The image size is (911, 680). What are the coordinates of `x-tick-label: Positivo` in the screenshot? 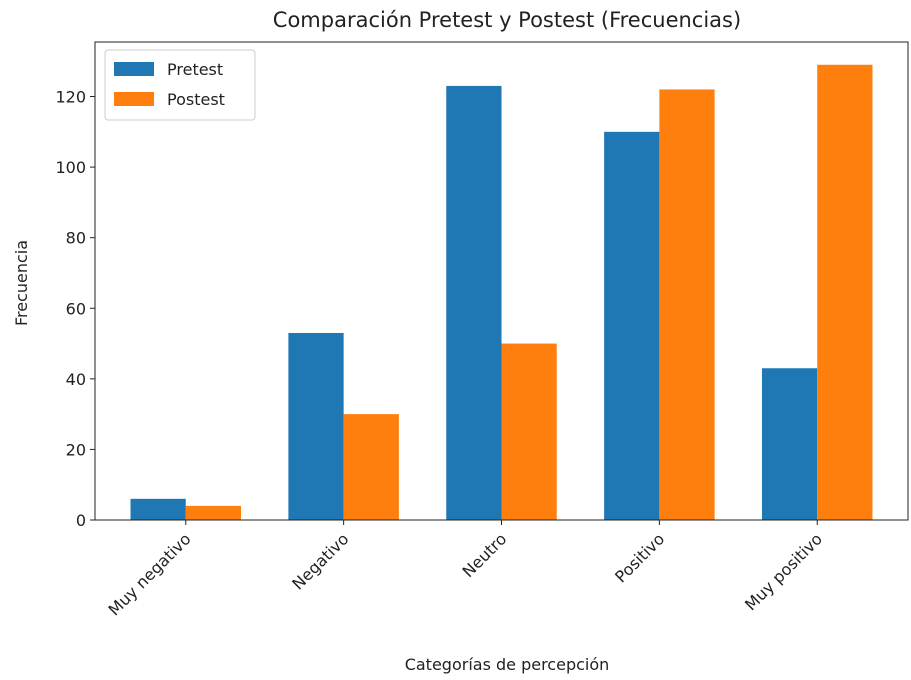 It's located at (639, 557).